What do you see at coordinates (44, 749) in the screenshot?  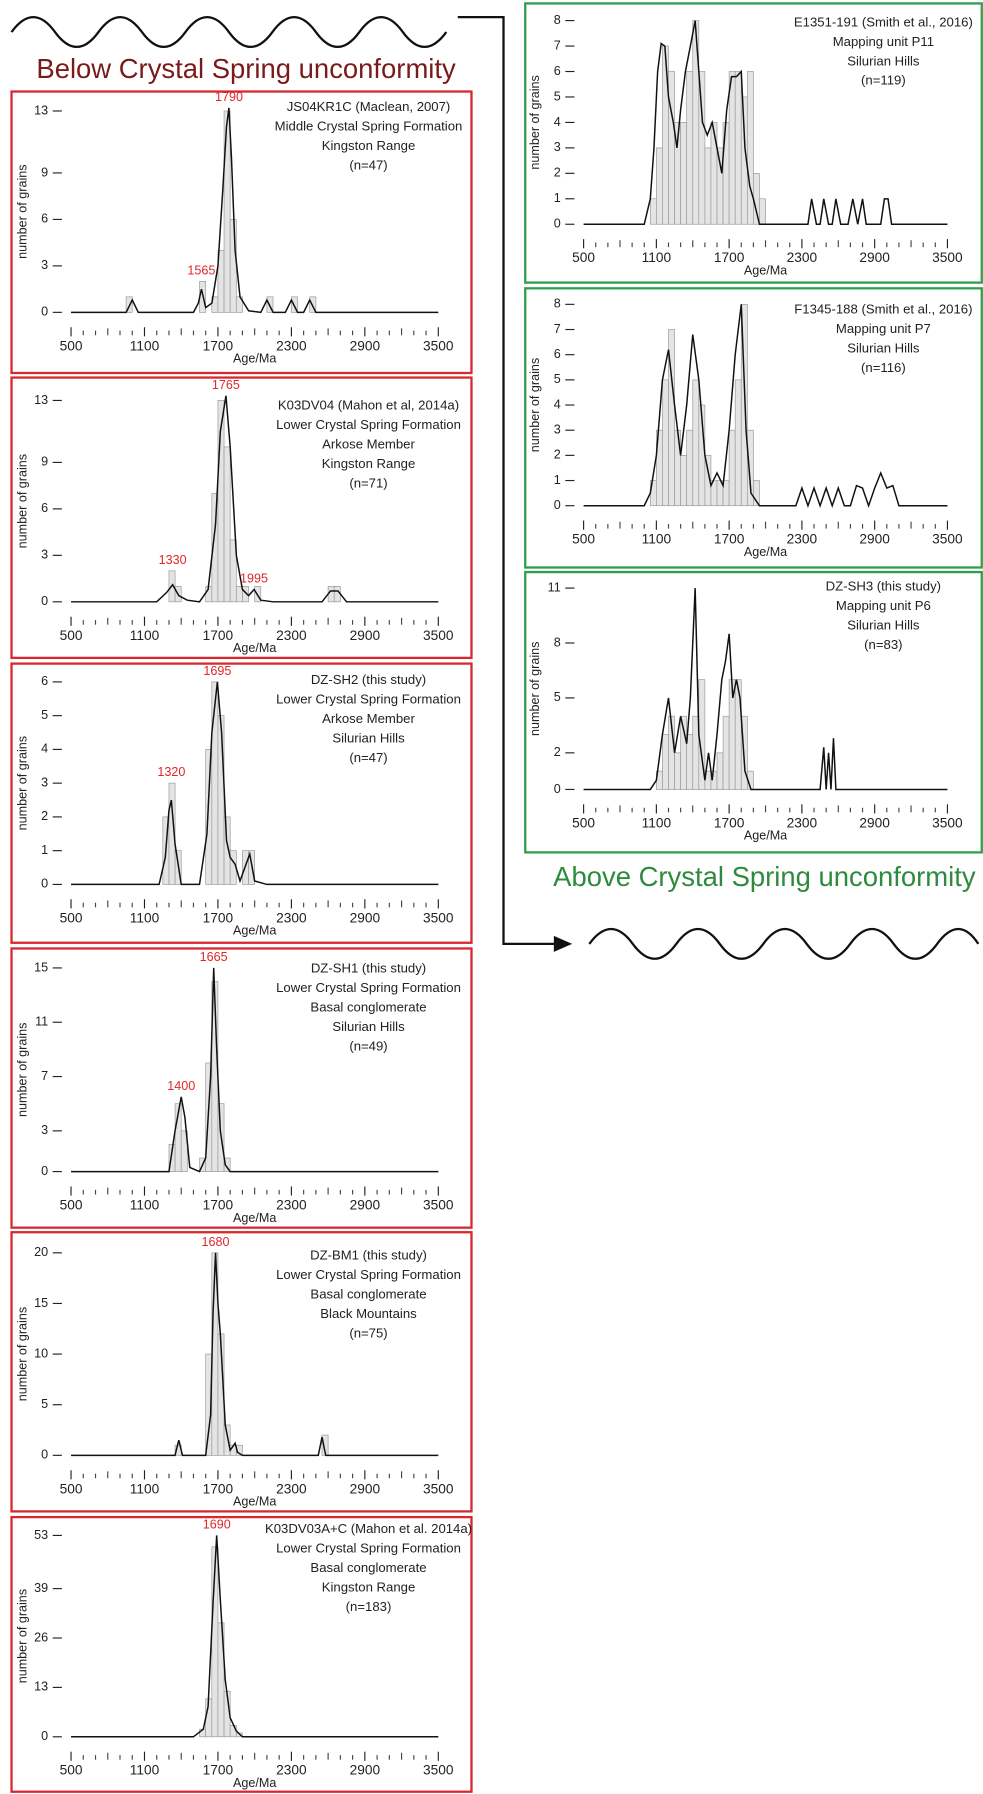 I see `y-tick-label: 4` at bounding box center [44, 749].